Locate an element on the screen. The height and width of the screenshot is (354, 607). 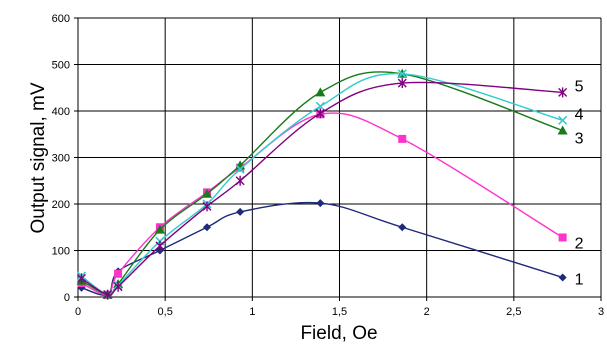
x-tick-label: 0,5 is located at coordinates (165, 312).